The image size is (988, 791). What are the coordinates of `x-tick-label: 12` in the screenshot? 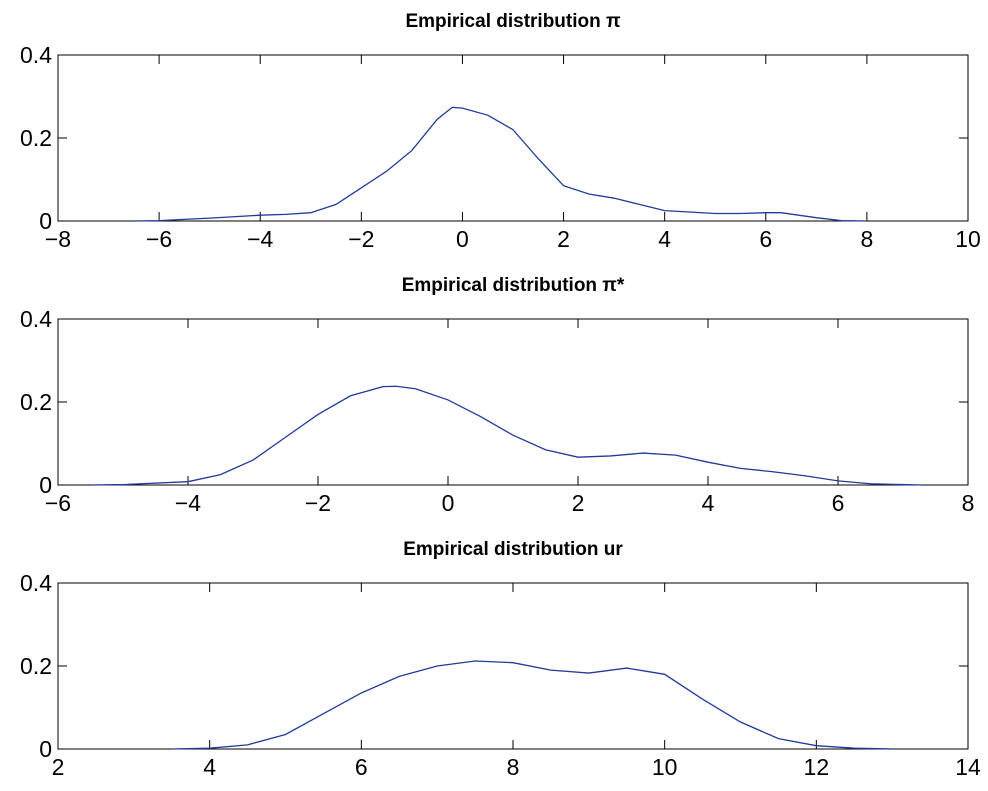 It's located at (817, 767).